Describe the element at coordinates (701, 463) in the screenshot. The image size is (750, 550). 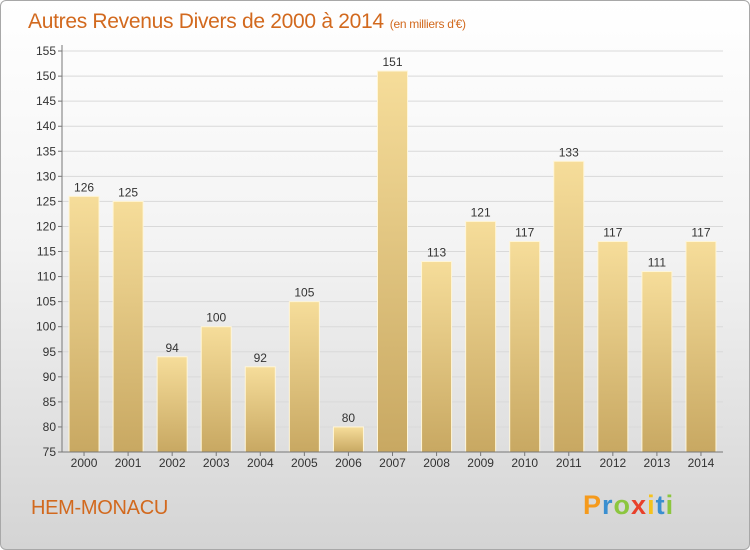
I see `x-tick-label: 2014` at that location.